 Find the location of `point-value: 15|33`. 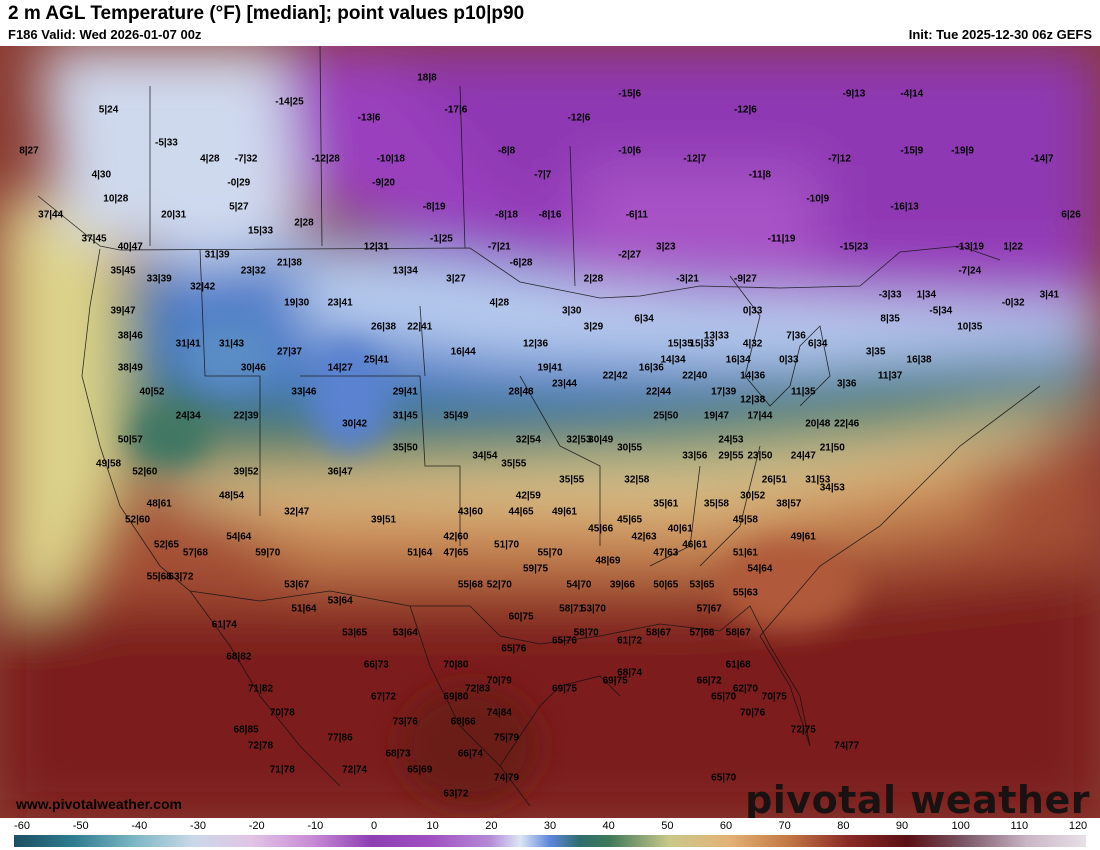

point-value: 15|33 is located at coordinates (260, 231).